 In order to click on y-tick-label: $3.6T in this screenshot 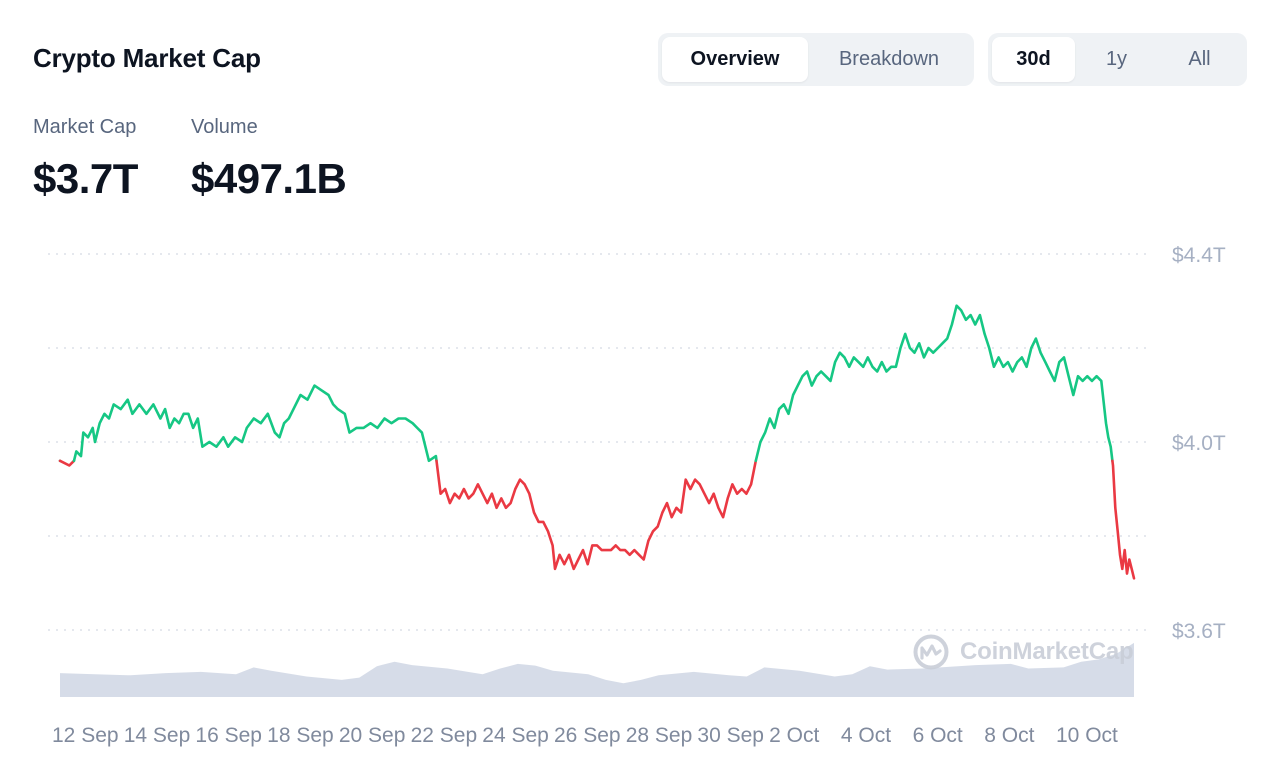, I will do `click(1199, 631)`.